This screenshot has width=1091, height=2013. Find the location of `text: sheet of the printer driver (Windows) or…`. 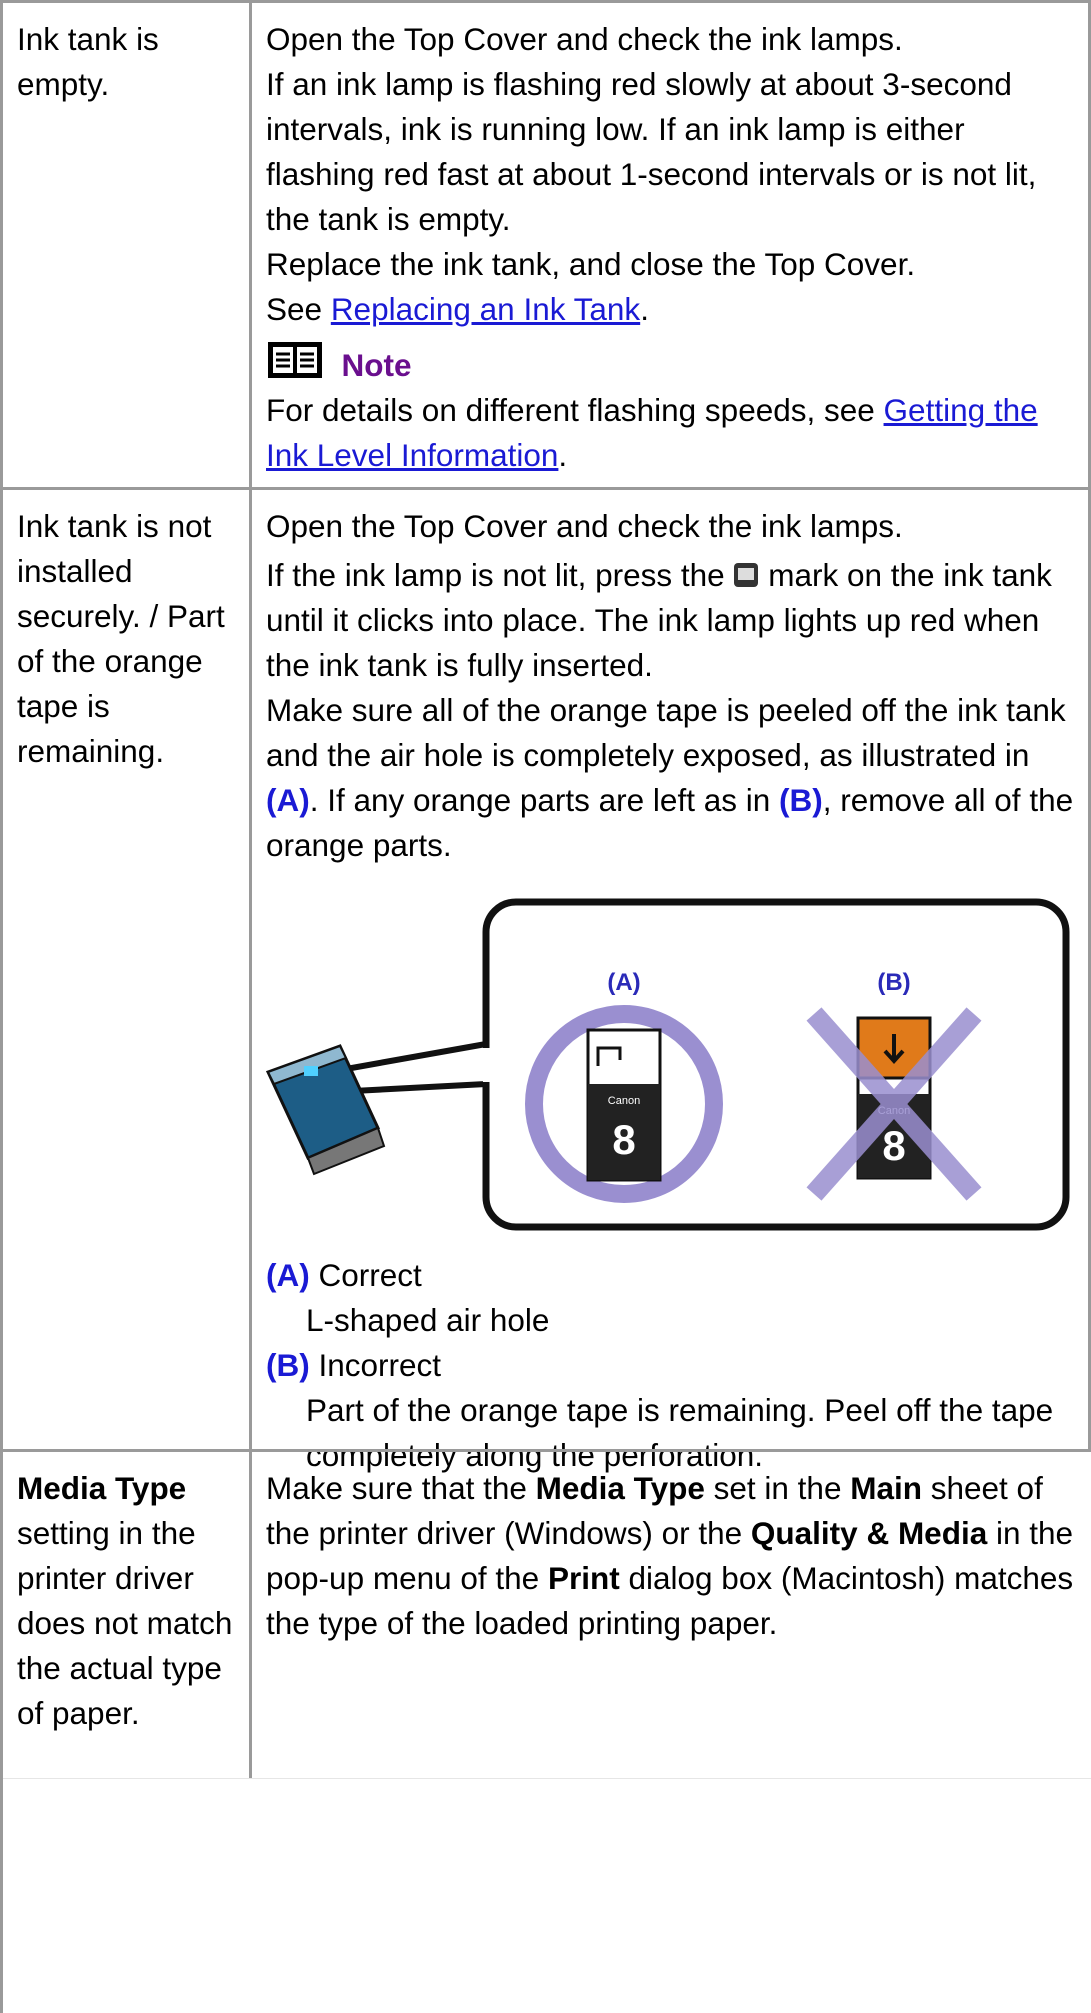

text: sheet of the printer driver (Windows) or… is located at coordinates (654, 1510).